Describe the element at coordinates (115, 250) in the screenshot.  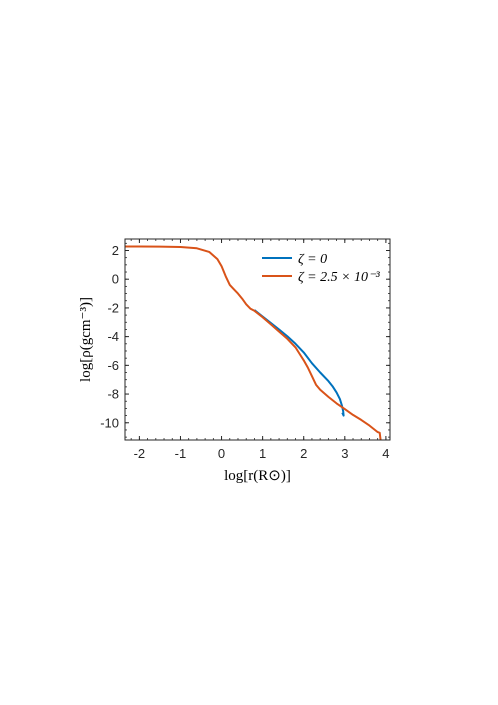
I see `y-tick-label: 2` at that location.